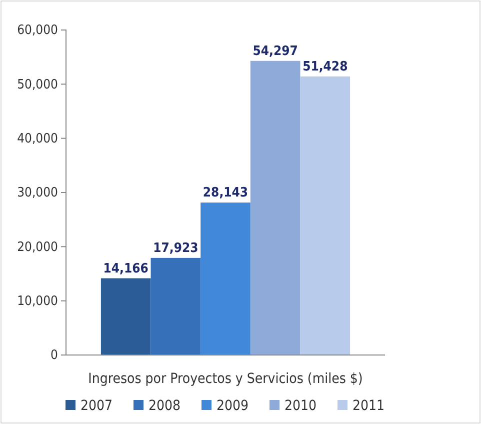 Image resolution: width=481 pixels, height=424 pixels. What do you see at coordinates (125, 268) in the screenshot?
I see `data-label: 14,166` at bounding box center [125, 268].